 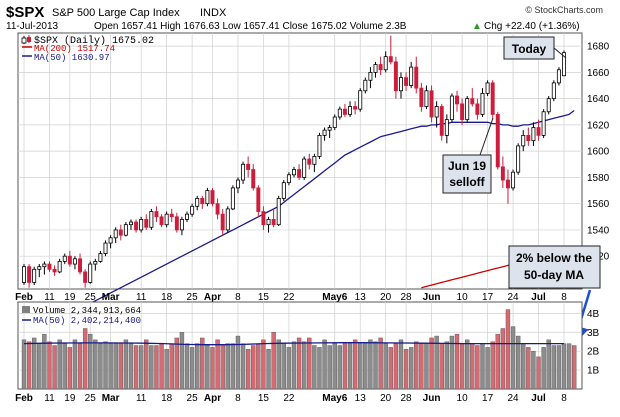 I want to click on volume-x-tick-label: 22, so click(x=289, y=398).